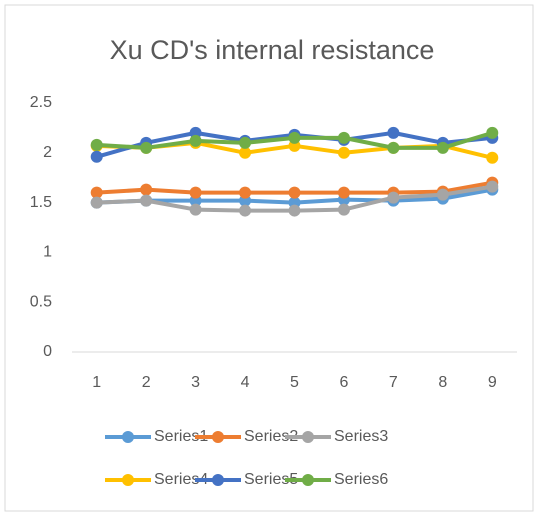 This screenshot has height=520, width=539. What do you see at coordinates (96, 382) in the screenshot?
I see `x-tick-label: 1` at bounding box center [96, 382].